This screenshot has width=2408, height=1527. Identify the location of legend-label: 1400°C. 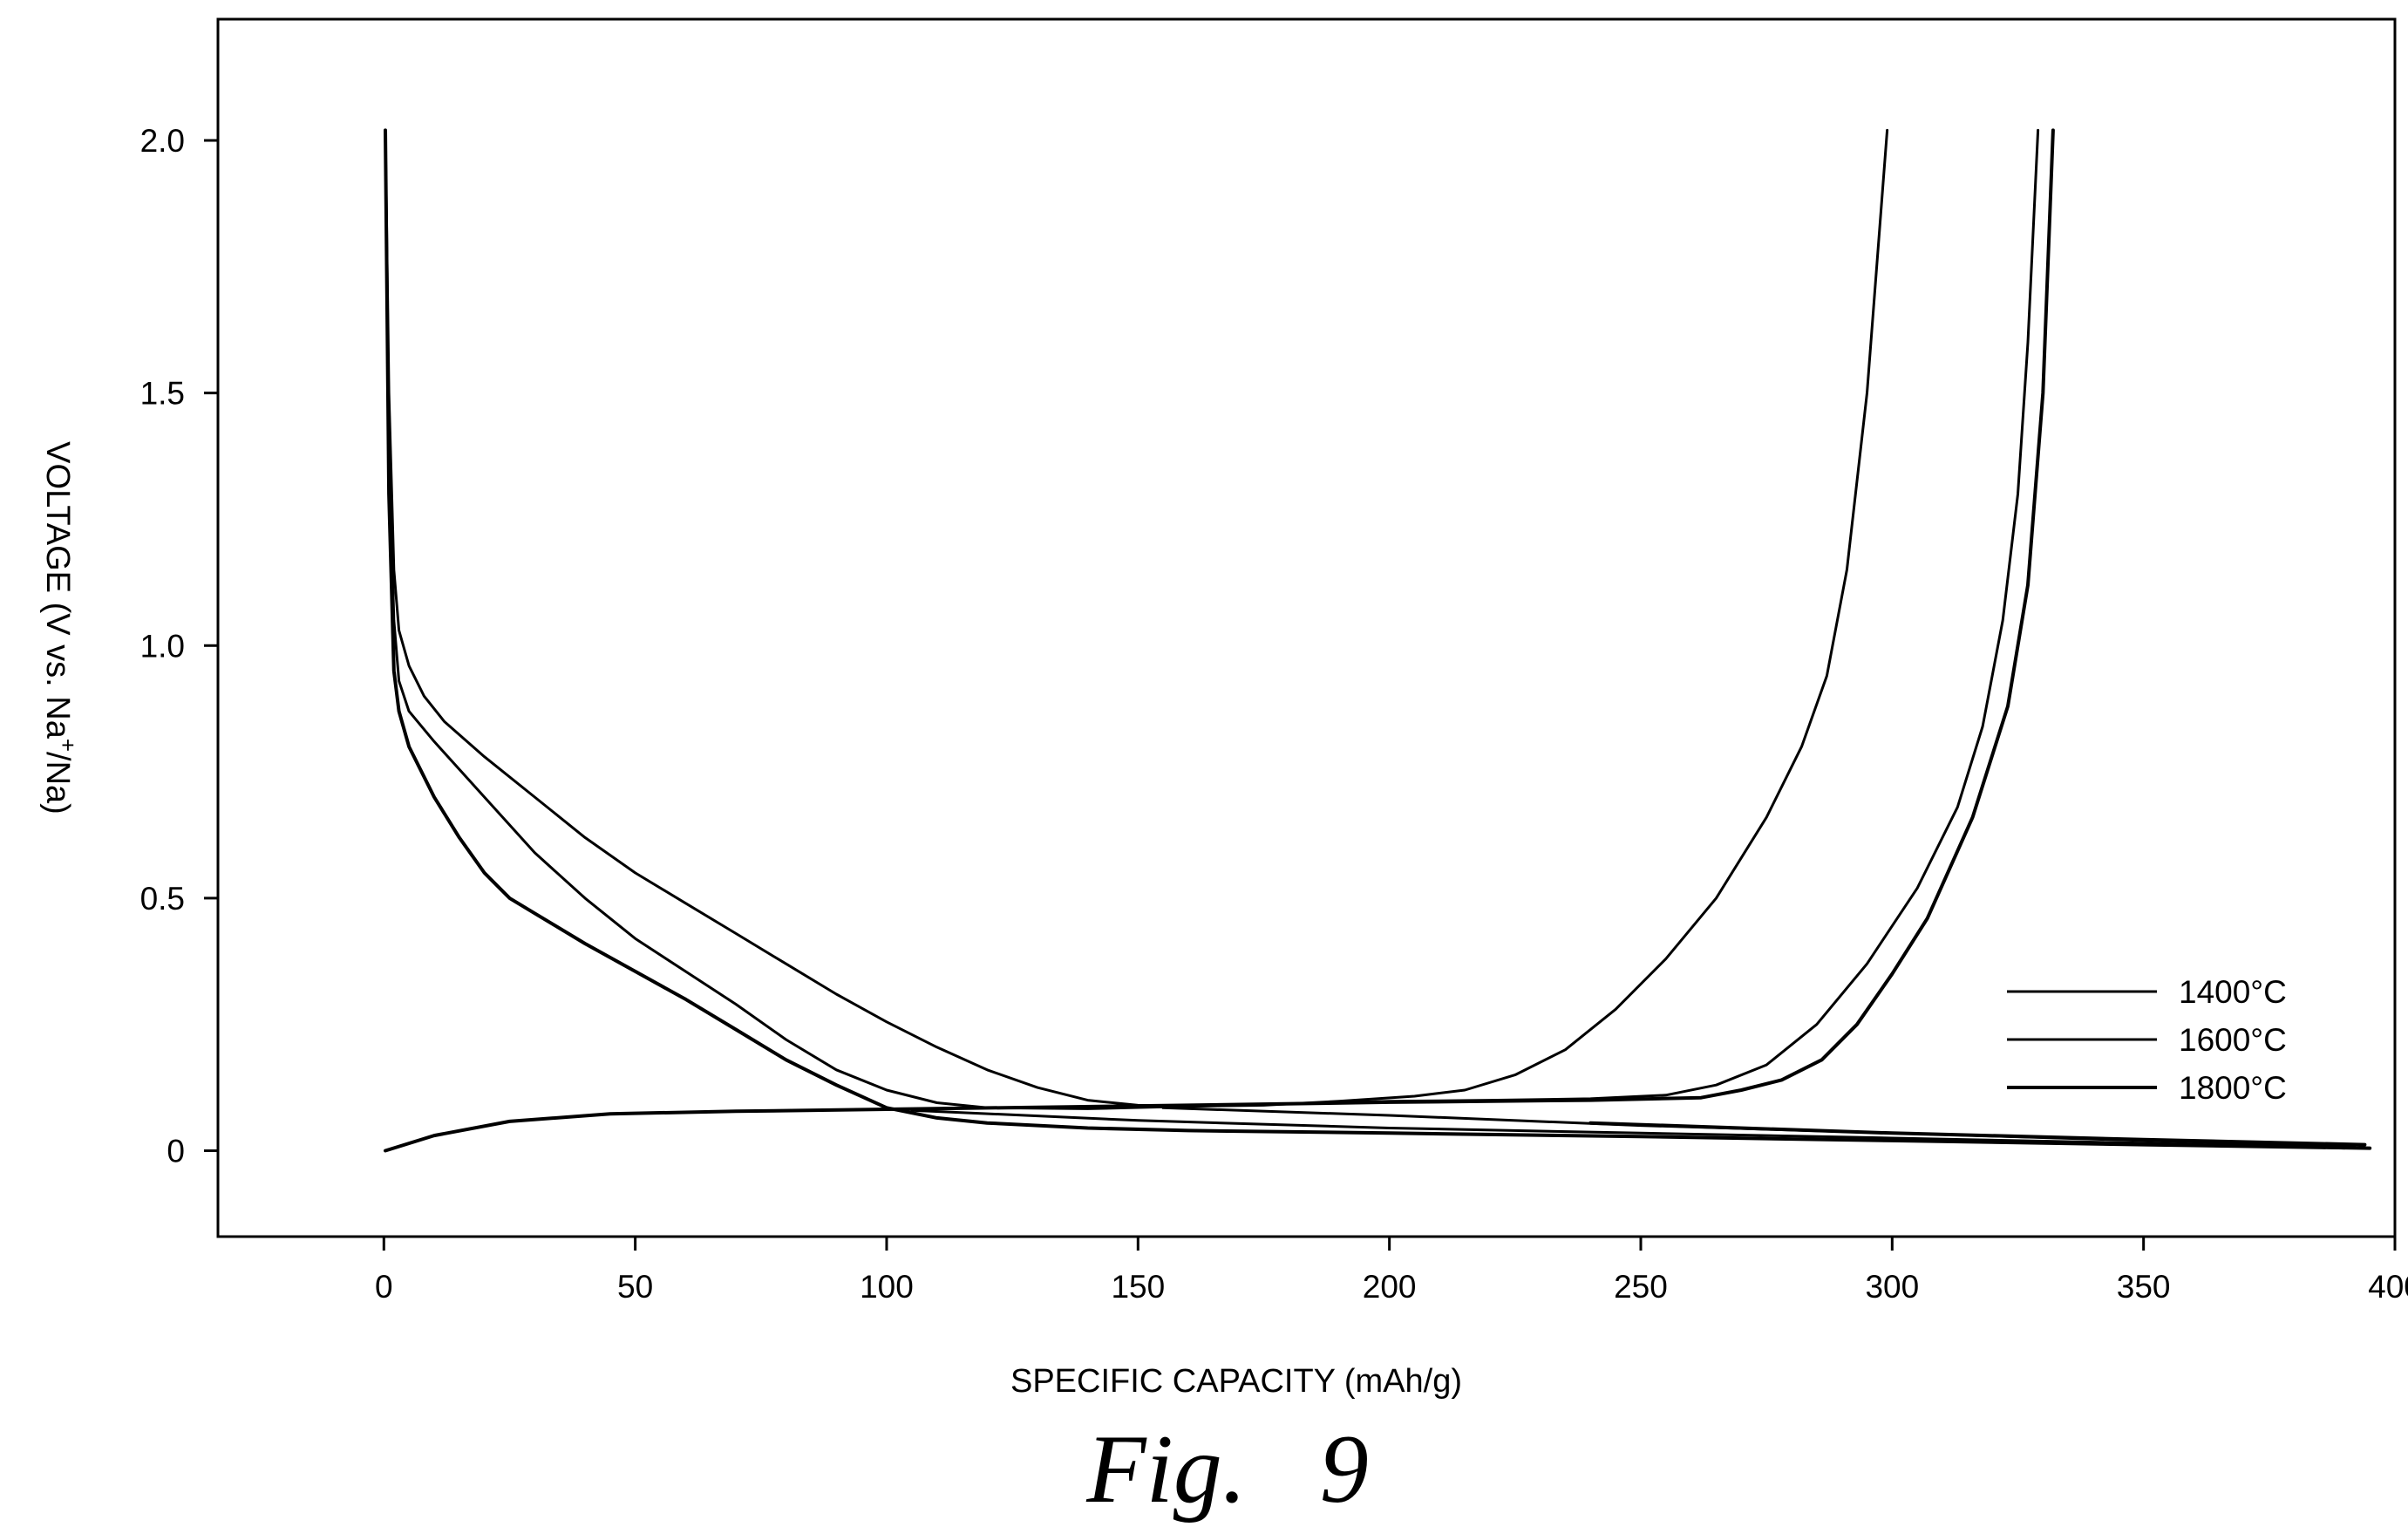
(2233, 992).